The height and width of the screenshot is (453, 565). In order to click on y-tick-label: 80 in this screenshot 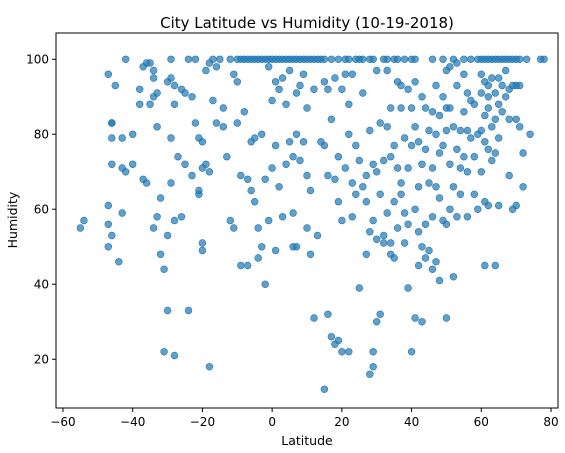, I will do `click(41, 134)`.